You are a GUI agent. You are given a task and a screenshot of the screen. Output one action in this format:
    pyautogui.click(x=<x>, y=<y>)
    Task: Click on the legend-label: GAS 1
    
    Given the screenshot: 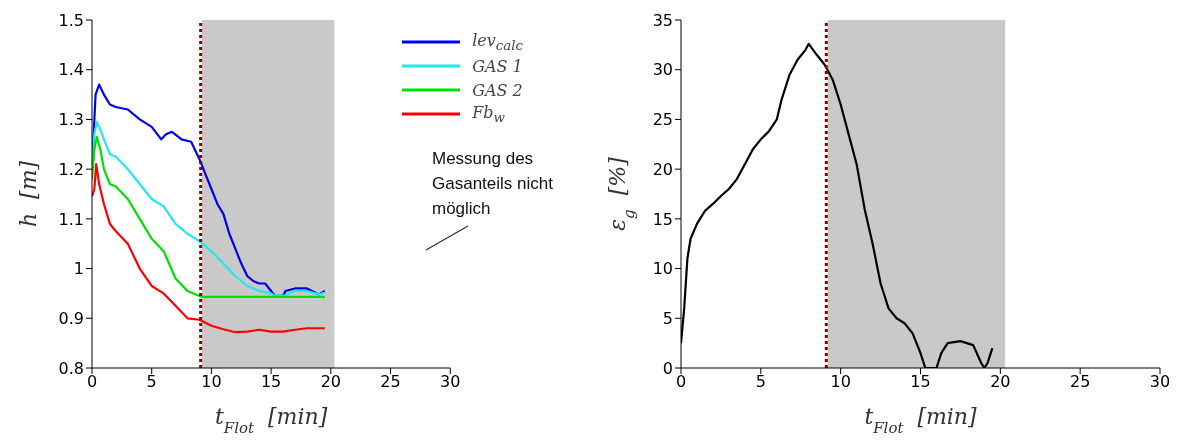 What is the action you would take?
    pyautogui.click(x=497, y=66)
    